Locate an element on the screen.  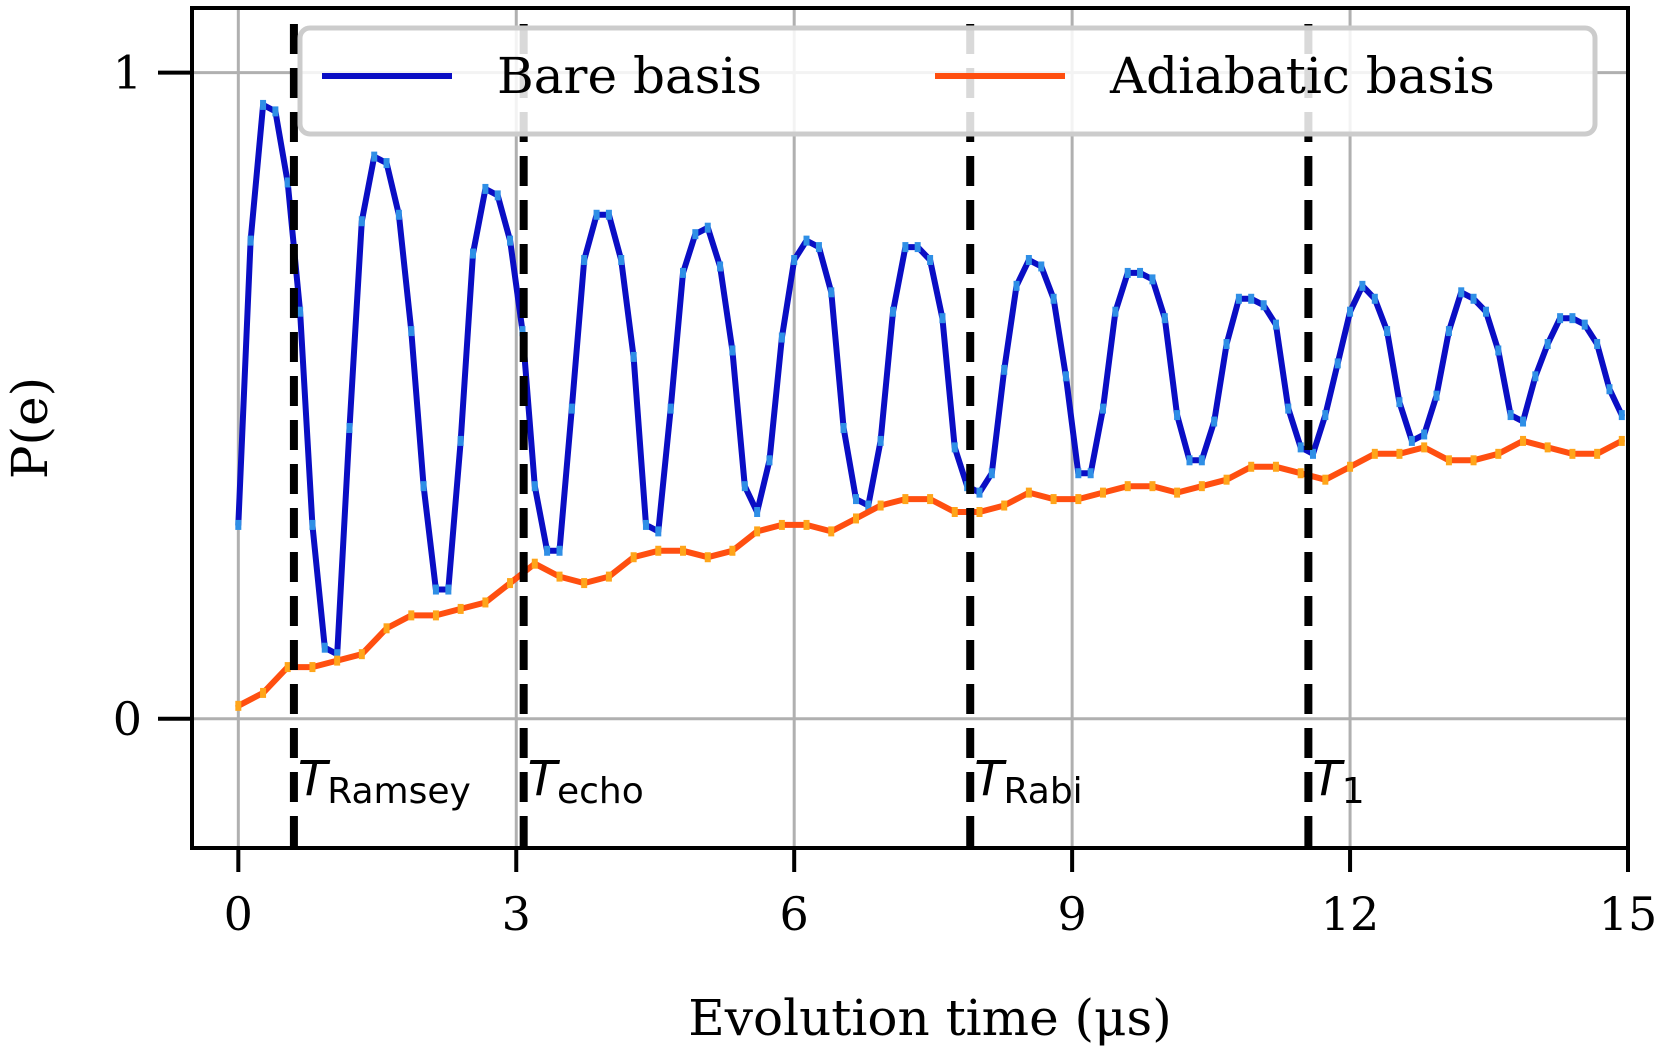
vertical-marker-label: TRabi is located at coordinates (1028, 781).